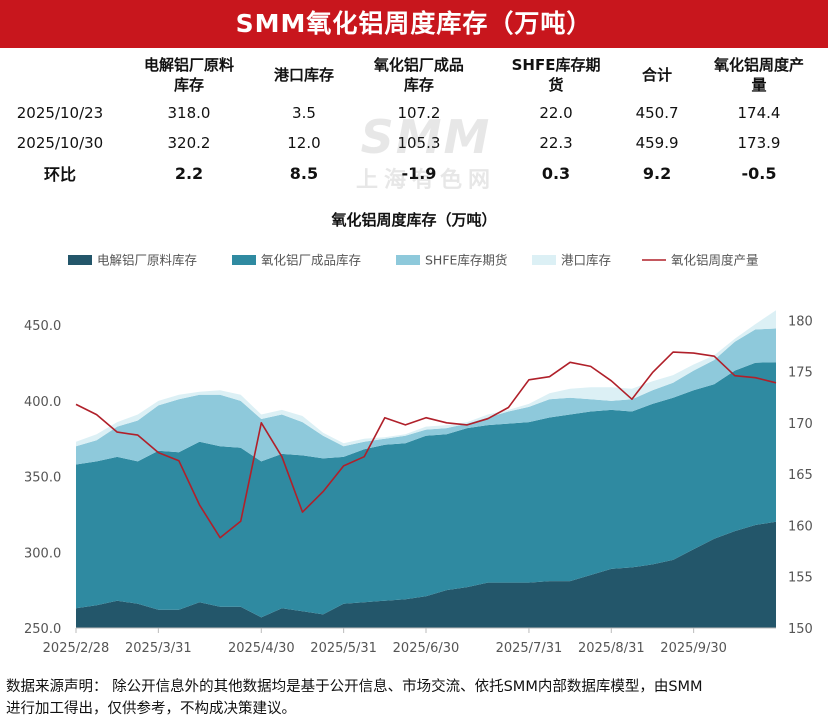 This screenshot has width=828, height=728. What do you see at coordinates (42, 478) in the screenshot?
I see `y-left-tick-label: 350.0` at bounding box center [42, 478].